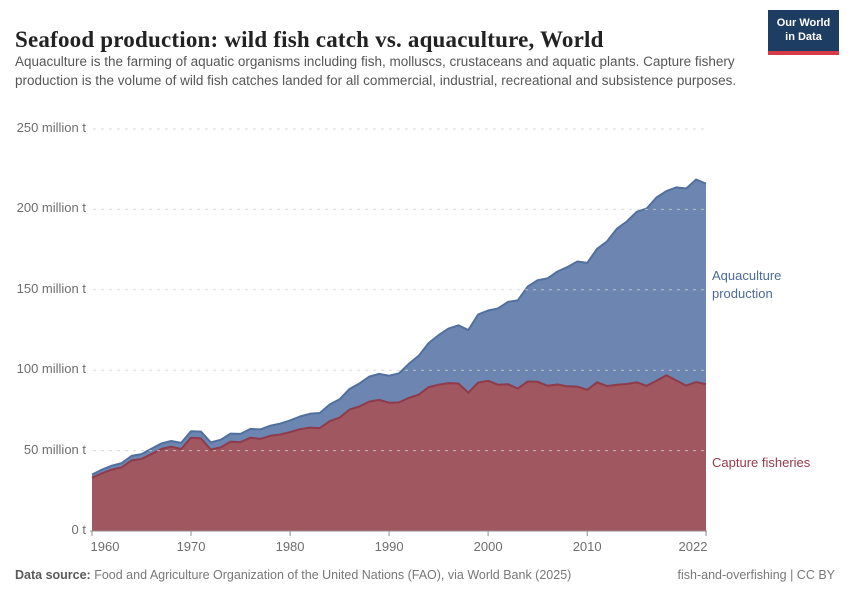  Describe the element at coordinates (51, 369) in the screenshot. I see `y-tick-label: 100 million t` at that location.